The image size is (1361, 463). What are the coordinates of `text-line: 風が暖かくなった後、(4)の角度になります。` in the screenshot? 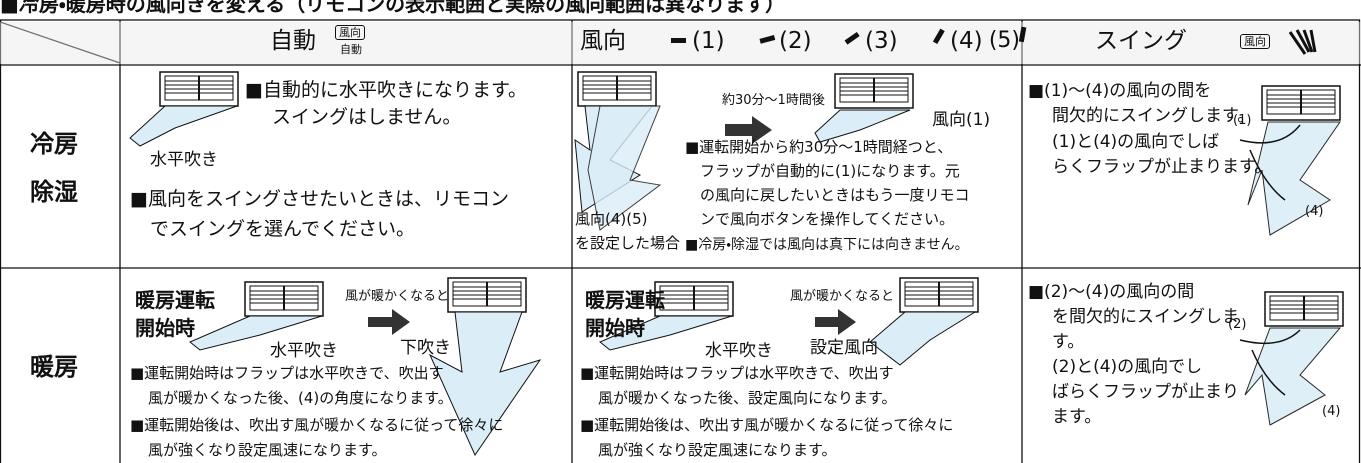 It's located at (300, 398).